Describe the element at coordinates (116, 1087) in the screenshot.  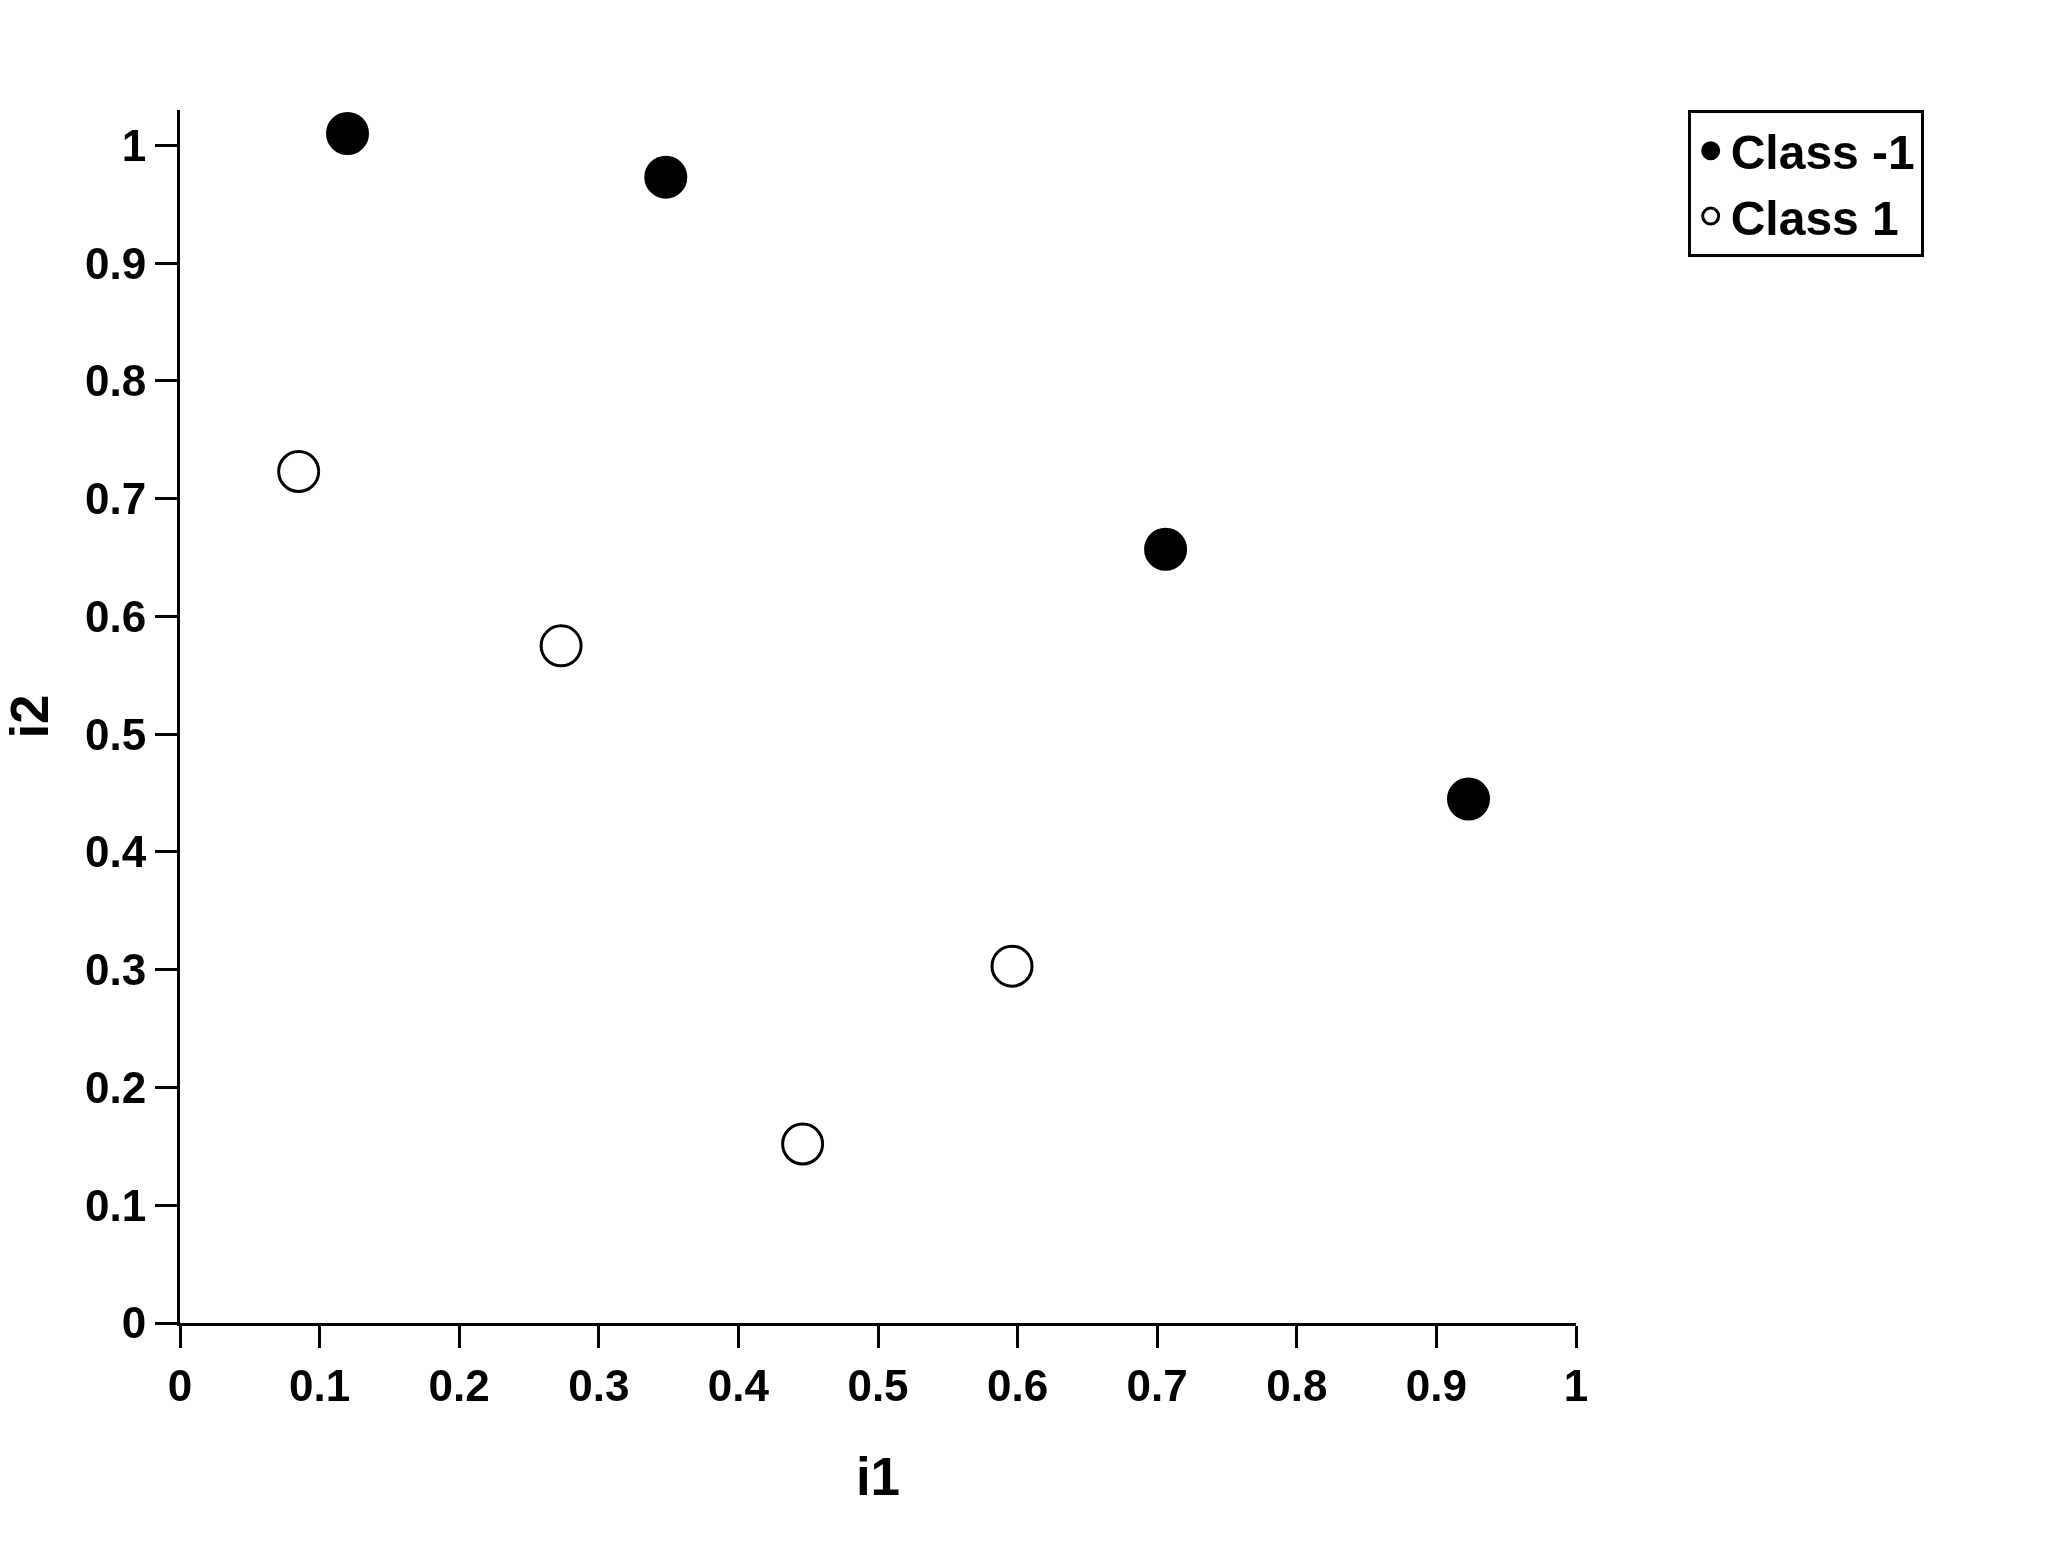
I see `y-tick-label: 0.2` at that location.